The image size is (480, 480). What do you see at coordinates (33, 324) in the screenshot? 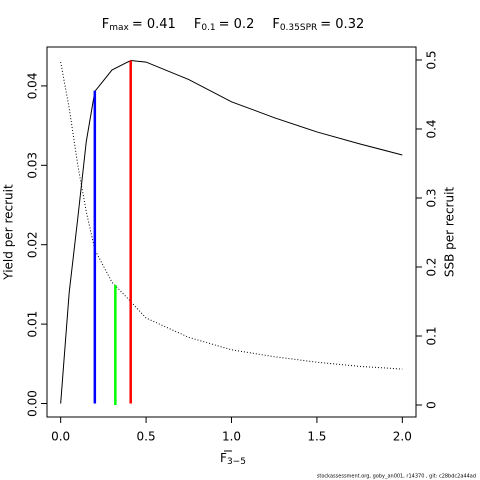
I see `y-tick-label: 0.01` at bounding box center [33, 324].